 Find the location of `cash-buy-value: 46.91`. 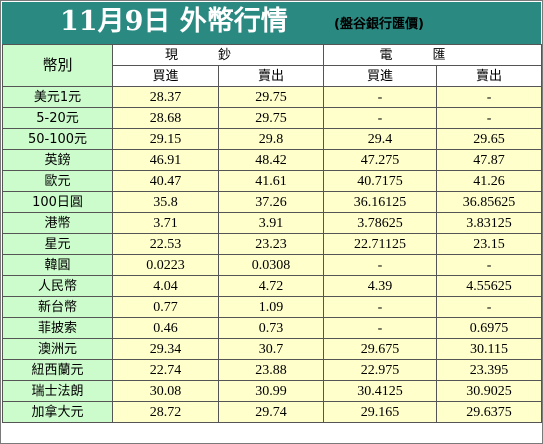

cash-buy-value: 46.91 is located at coordinates (165, 160).